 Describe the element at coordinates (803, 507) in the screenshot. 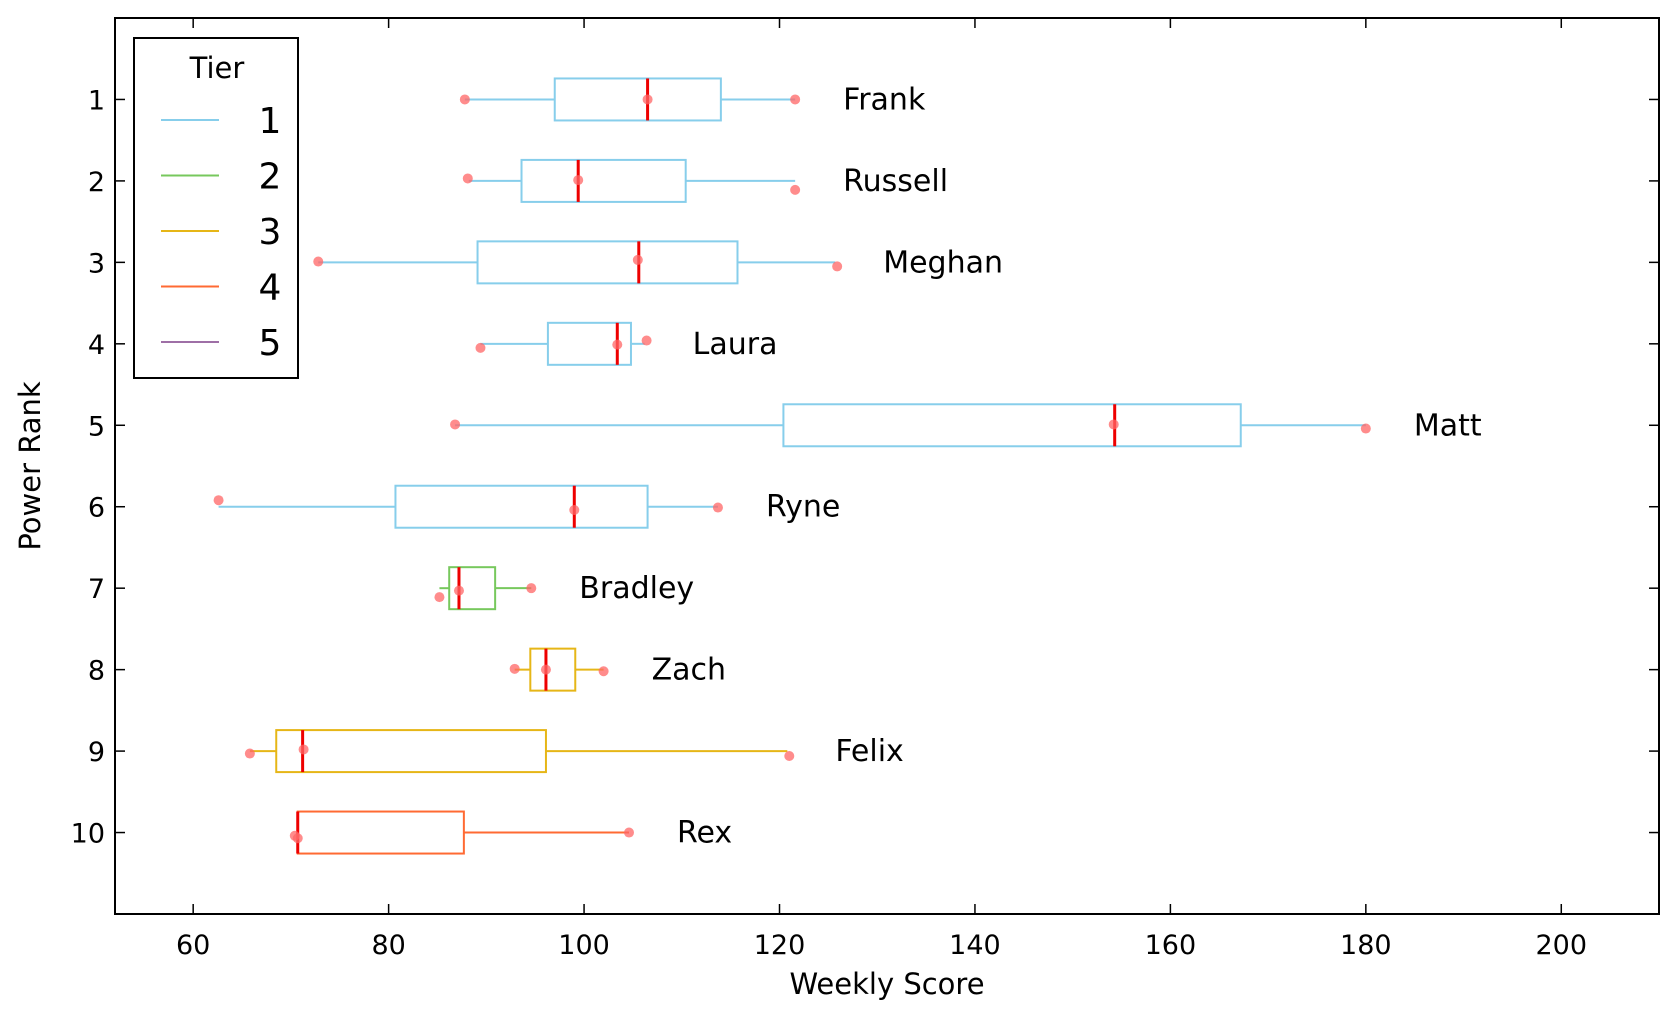

I see `box-name-label: Ryne` at that location.